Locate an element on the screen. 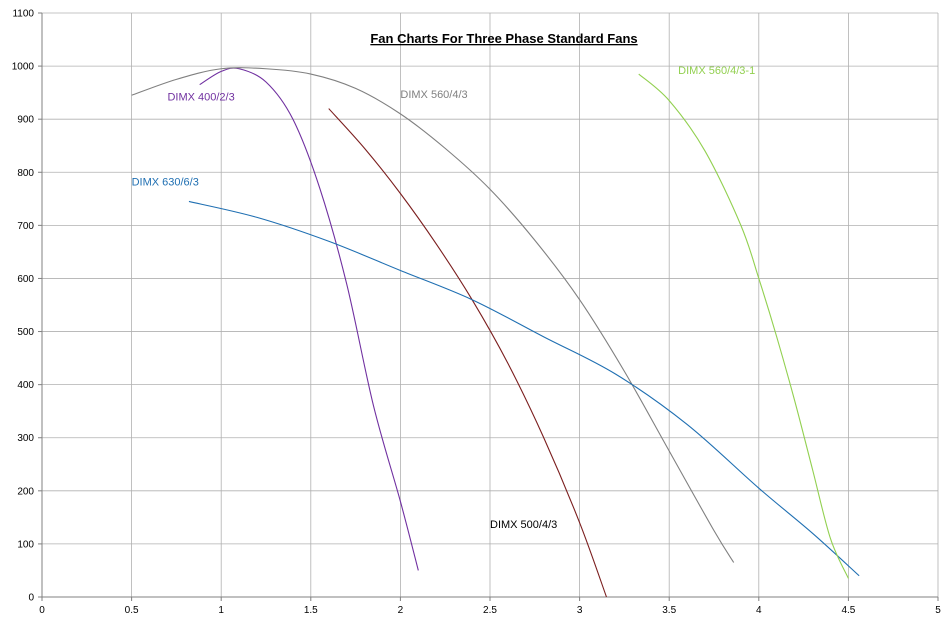 This screenshot has width=945, height=623. series-label-dimx-500-4-3: DIMX 500/4/3 is located at coordinates (523, 525).